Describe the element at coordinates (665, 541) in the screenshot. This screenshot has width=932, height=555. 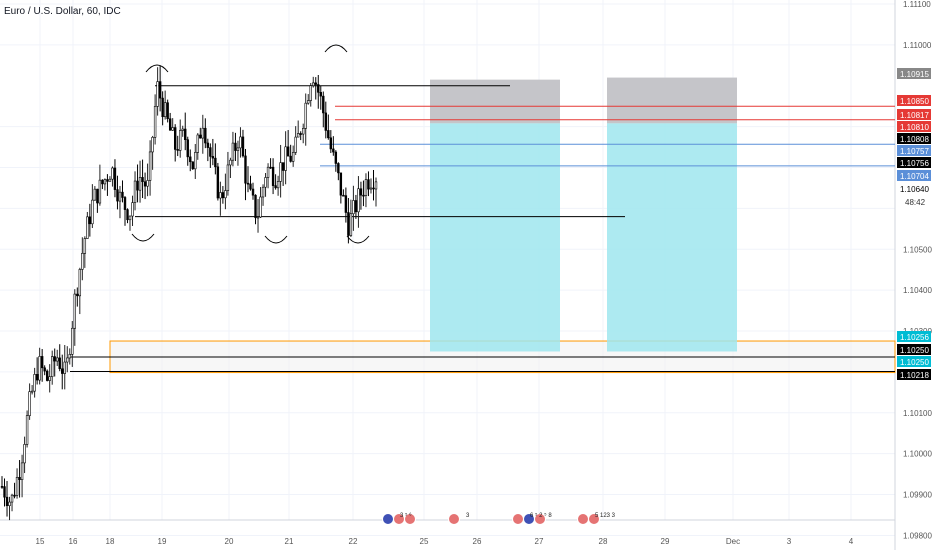
I see `x-tick-label: 29` at that location.